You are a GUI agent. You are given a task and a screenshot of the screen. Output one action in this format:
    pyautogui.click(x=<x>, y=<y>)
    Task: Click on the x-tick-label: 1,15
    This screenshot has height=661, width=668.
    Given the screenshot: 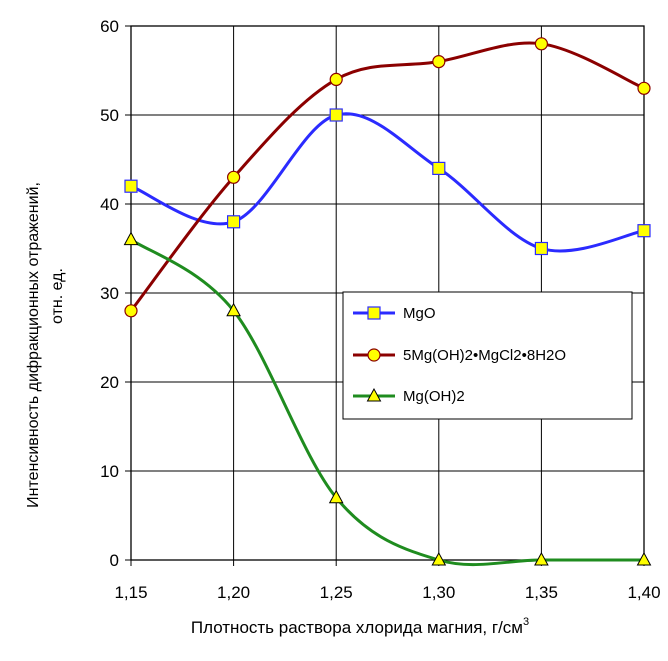 What is the action you would take?
    pyautogui.click(x=130, y=592)
    